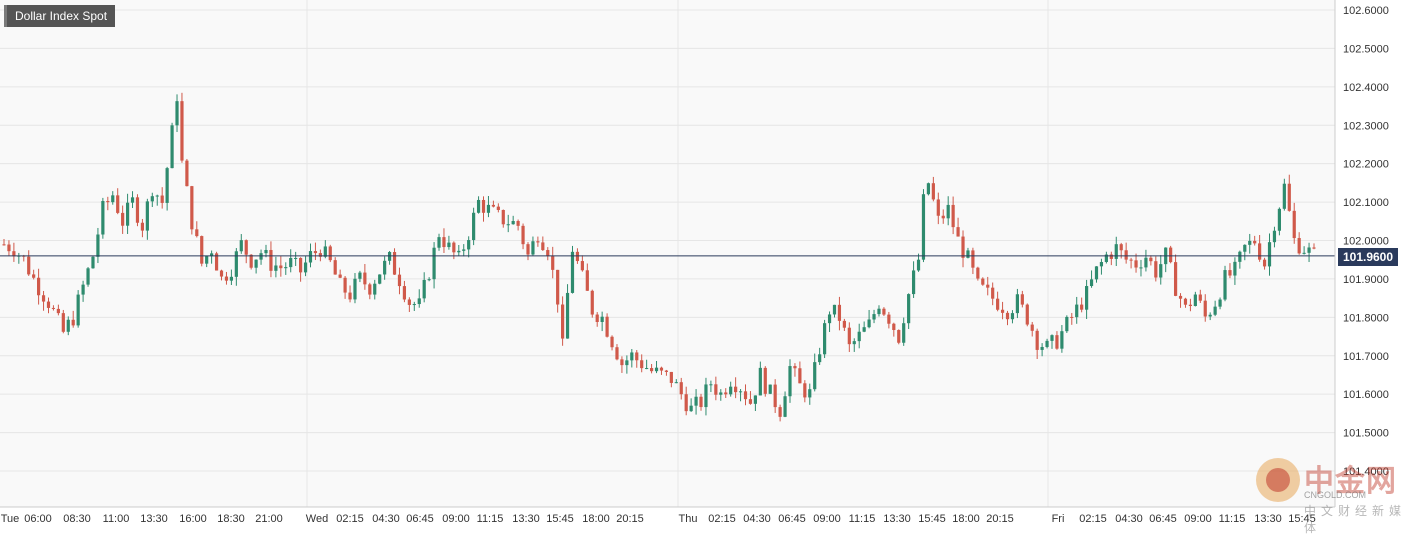  Describe the element at coordinates (1335, 495) in the screenshot. I see `watermark-domain: CNGOLD.COM` at that location.